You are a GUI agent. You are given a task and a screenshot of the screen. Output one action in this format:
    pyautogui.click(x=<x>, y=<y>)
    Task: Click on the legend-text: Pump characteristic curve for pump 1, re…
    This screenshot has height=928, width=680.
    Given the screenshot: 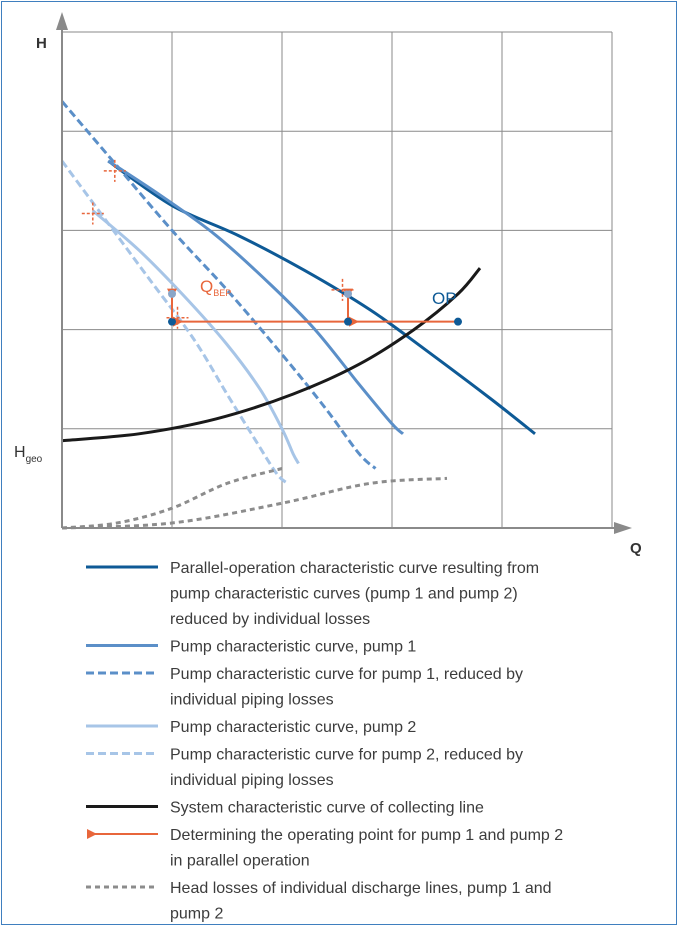 What is the action you would take?
    pyautogui.click(x=346, y=674)
    